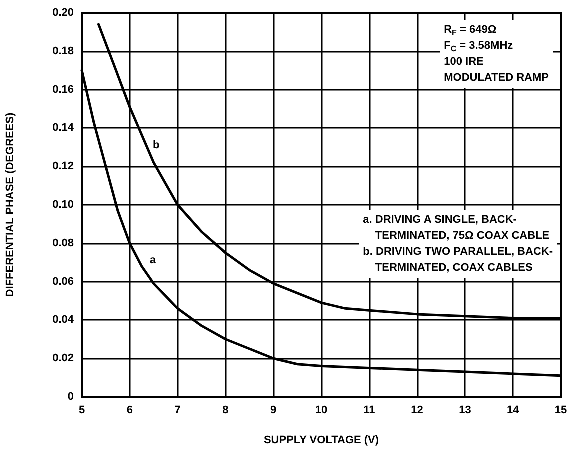 This screenshot has width=575, height=454. What do you see at coordinates (63, 166) in the screenshot?
I see `y-tick-label: 0.12` at bounding box center [63, 166].